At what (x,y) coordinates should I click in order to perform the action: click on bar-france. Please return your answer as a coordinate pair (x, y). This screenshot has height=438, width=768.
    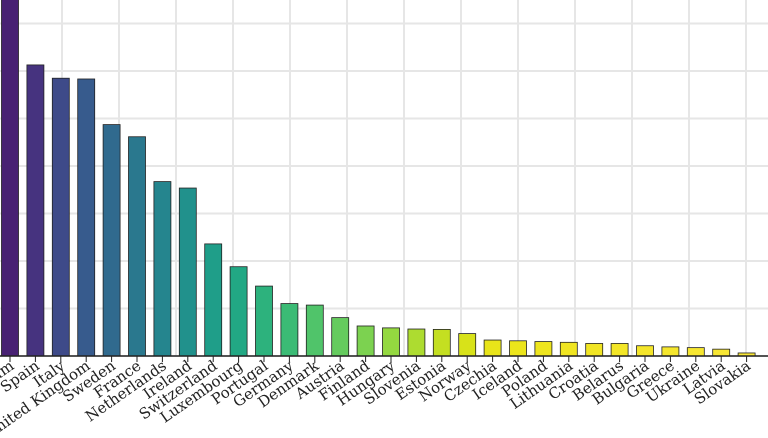
    Looking at the image, I should click on (137, 246).